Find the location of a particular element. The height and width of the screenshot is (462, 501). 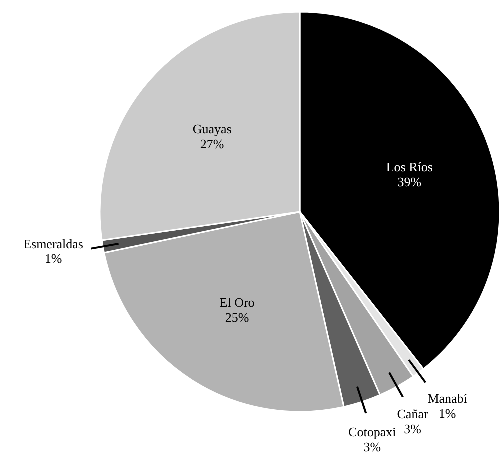

slice-label: Guayas is located at coordinates (212, 128).